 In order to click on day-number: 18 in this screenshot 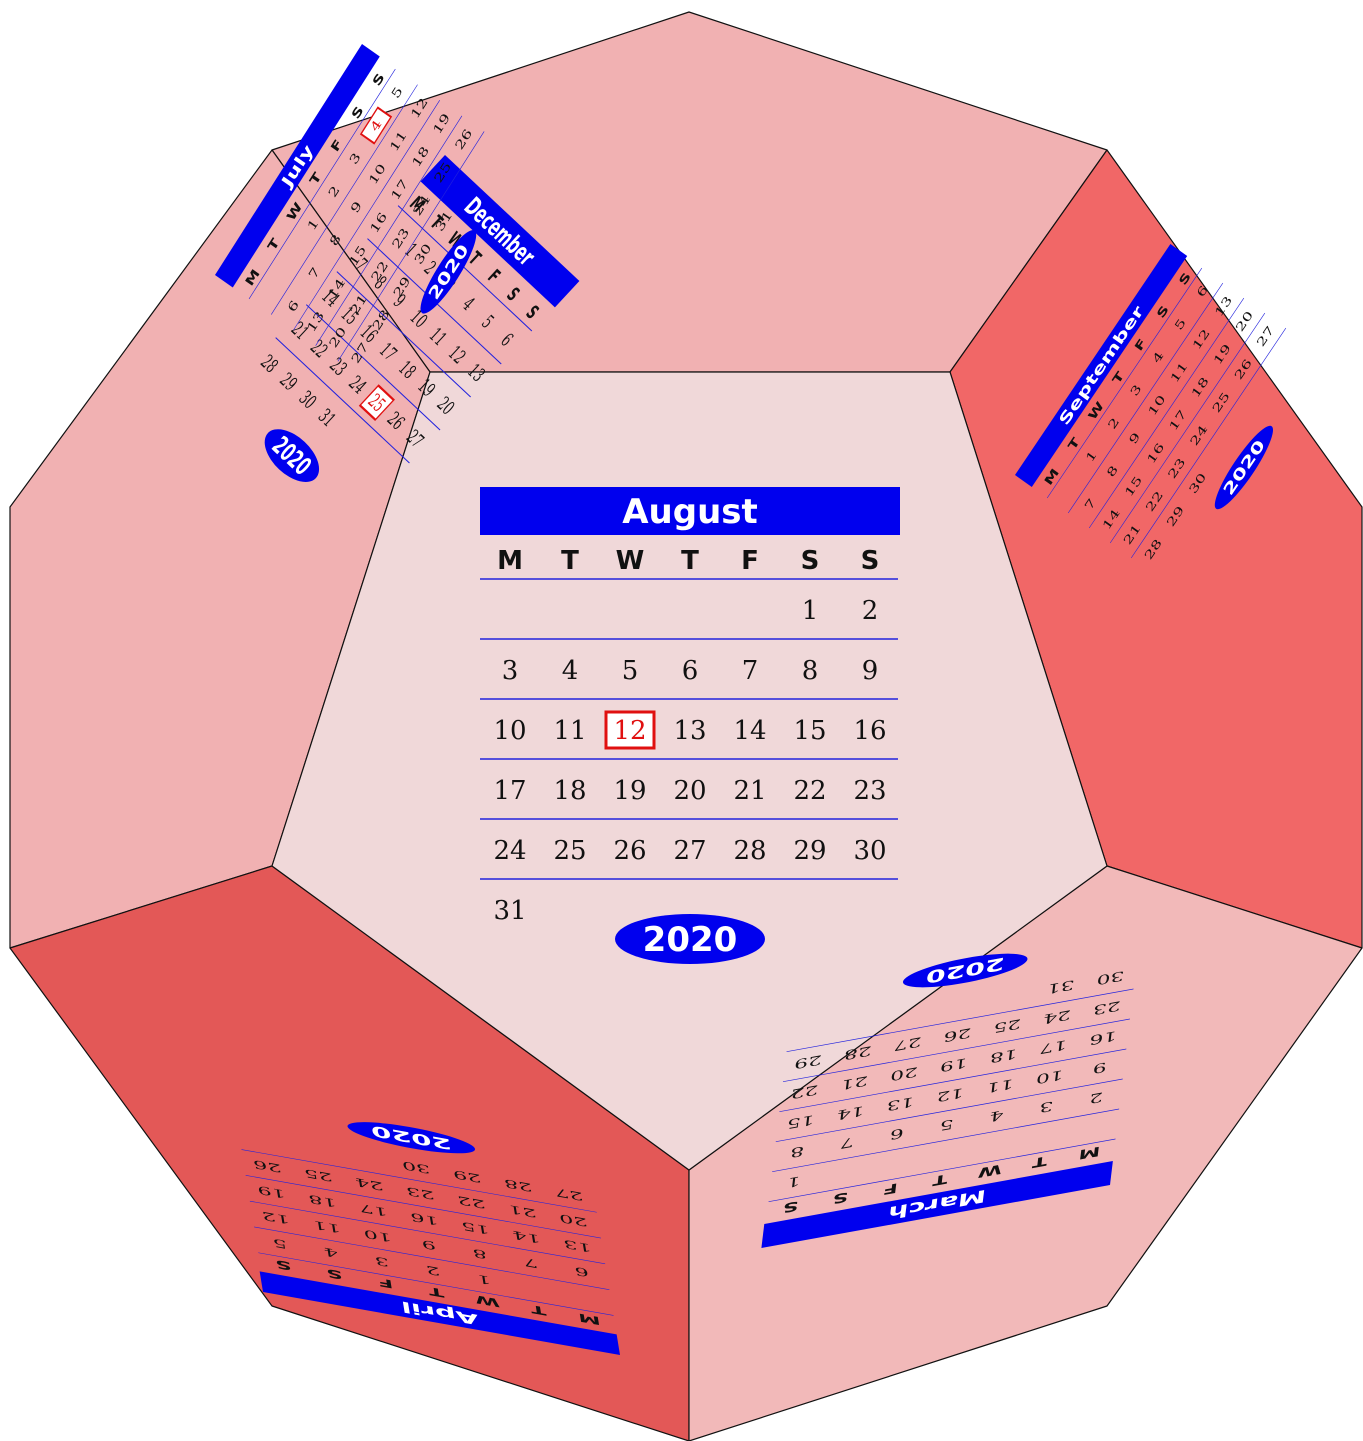, I will do `click(569, 791)`.